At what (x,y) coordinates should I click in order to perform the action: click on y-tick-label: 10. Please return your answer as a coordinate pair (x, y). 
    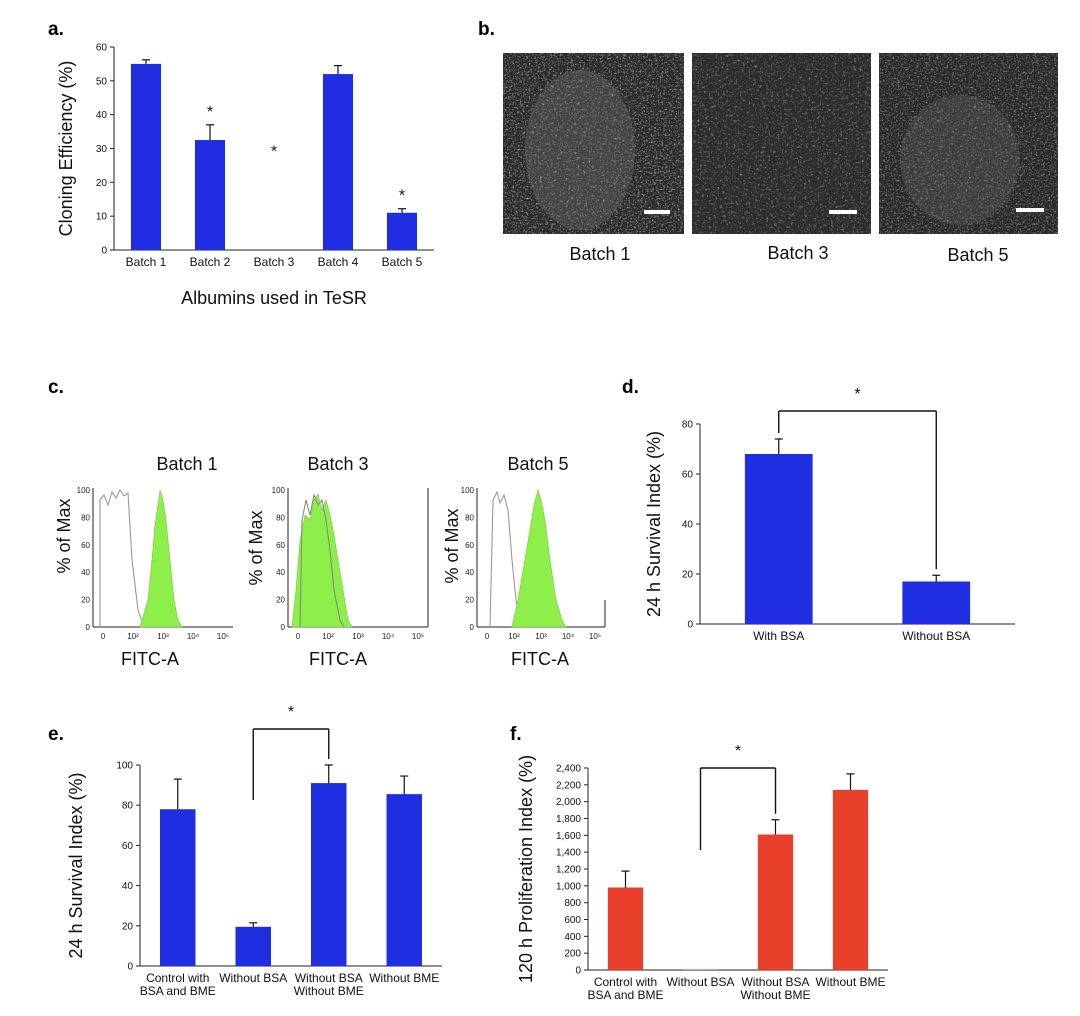
    Looking at the image, I should click on (102, 217).